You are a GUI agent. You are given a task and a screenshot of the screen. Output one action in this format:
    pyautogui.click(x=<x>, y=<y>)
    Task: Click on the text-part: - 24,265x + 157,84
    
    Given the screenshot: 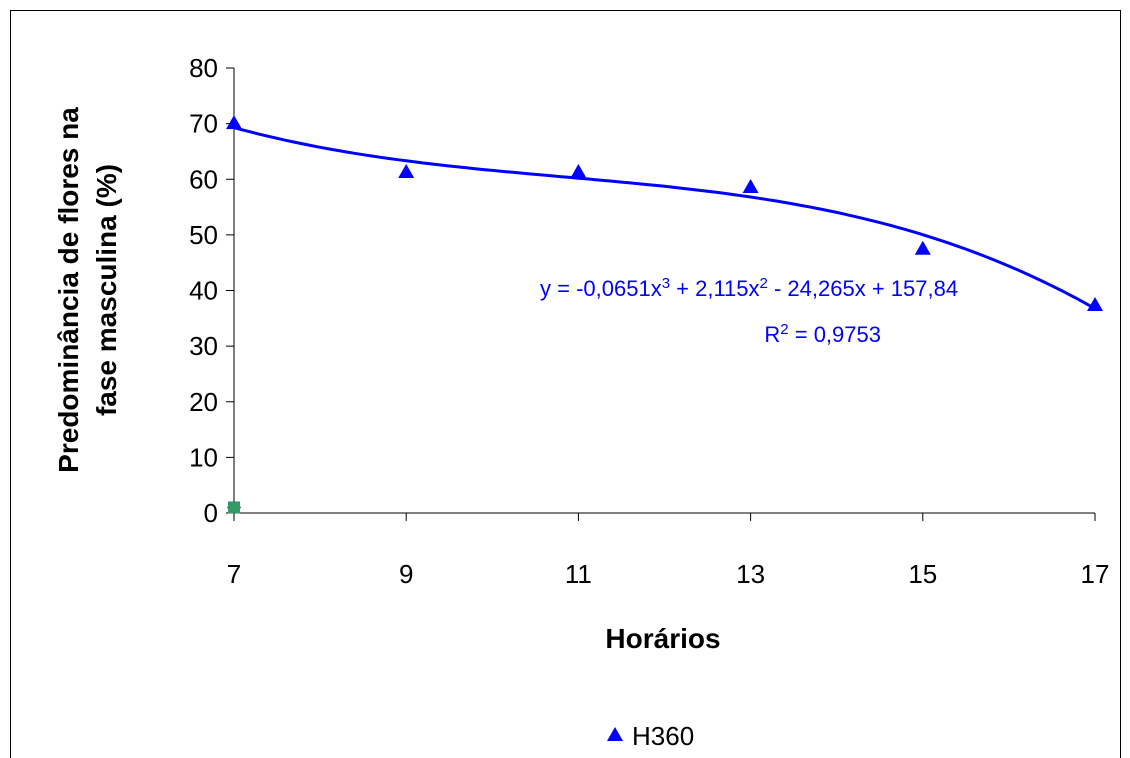 What is the action you would take?
    pyautogui.click(x=863, y=288)
    